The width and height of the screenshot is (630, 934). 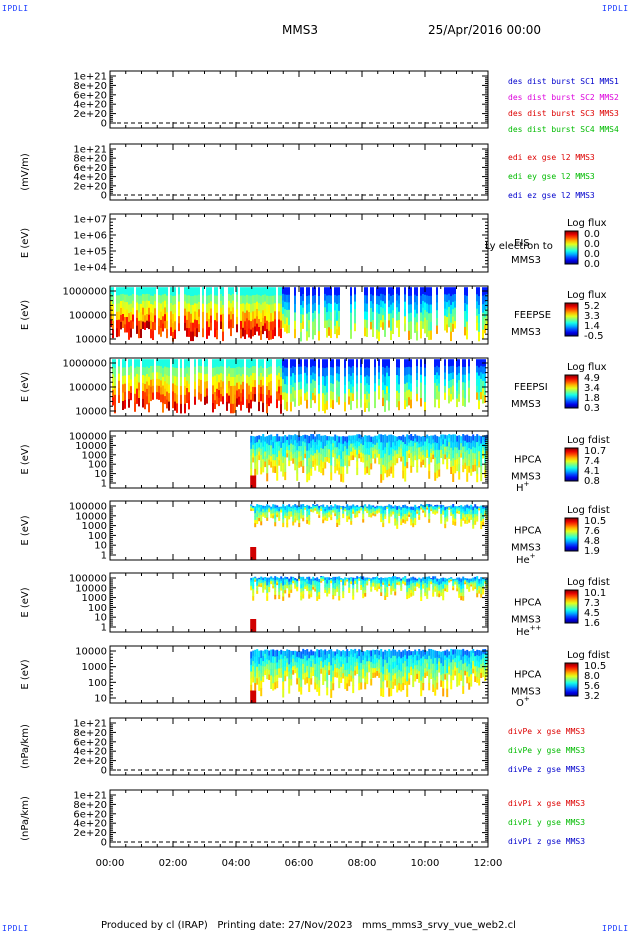 I want to click on y-tick-label: 8e+20, so click(x=90, y=159).